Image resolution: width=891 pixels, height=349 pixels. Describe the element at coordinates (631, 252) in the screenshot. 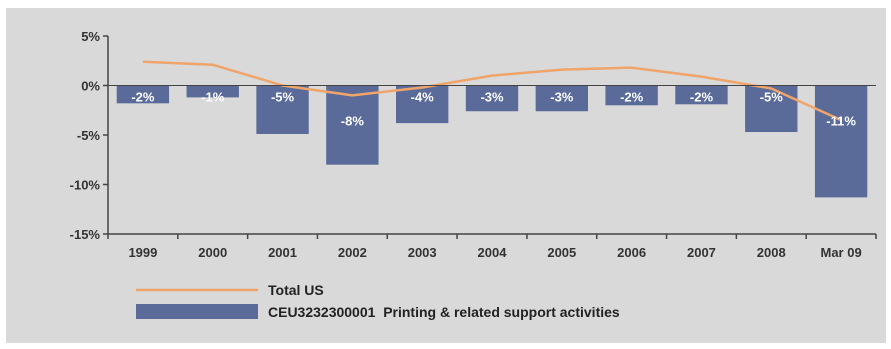

I see `x-tick-label: 2006` at that location.